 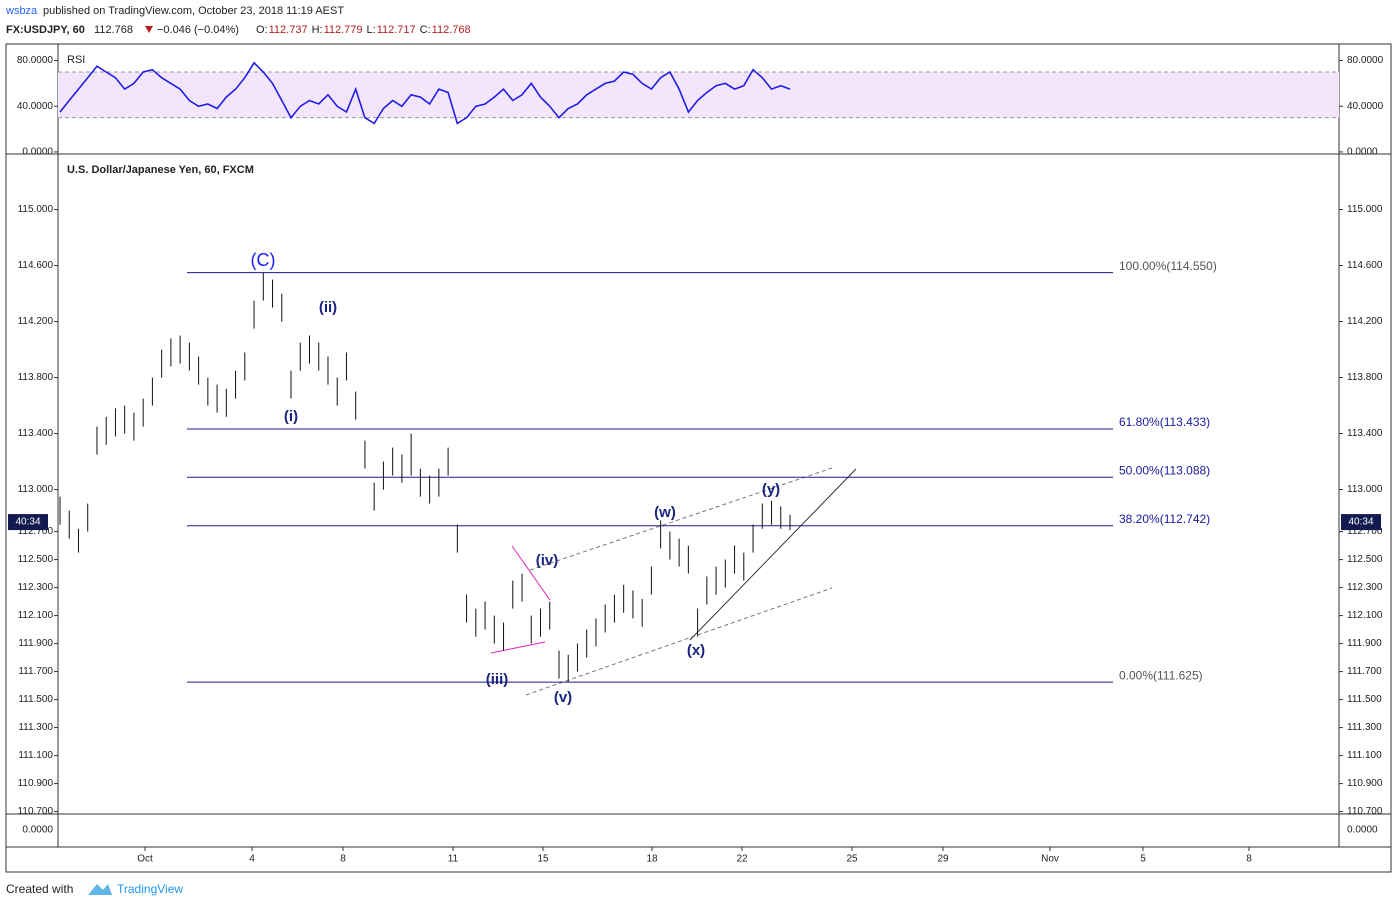 What do you see at coordinates (263, 260) in the screenshot?
I see `wave-label: (C)` at bounding box center [263, 260].